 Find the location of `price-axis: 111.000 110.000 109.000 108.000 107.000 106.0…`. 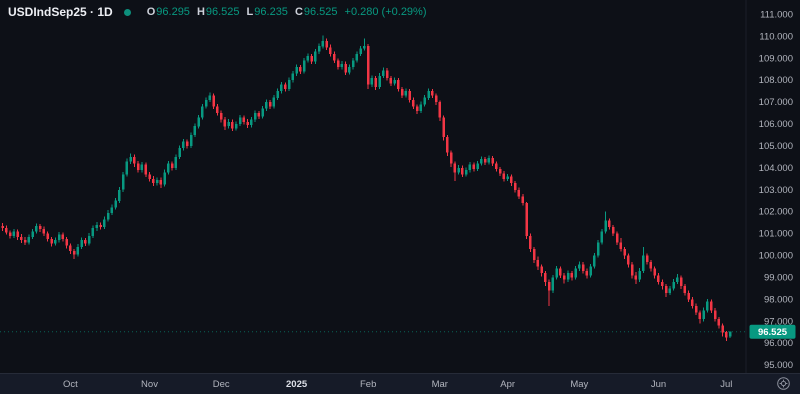

price-axis: 111.000 110.000 109.000 108.000 107.000 106.0… is located at coordinates (776, 191).